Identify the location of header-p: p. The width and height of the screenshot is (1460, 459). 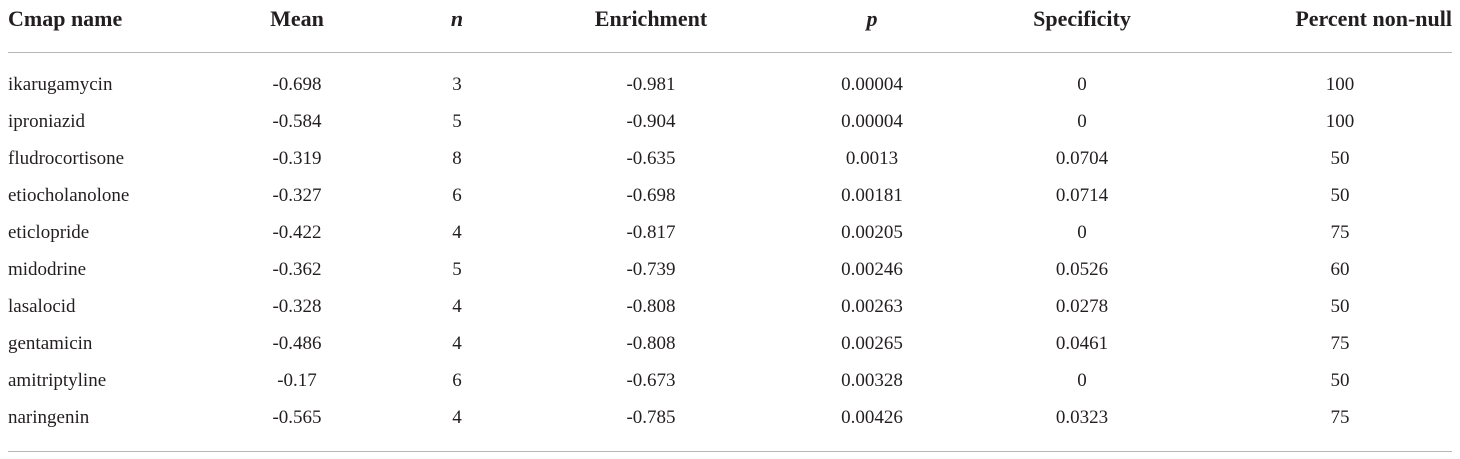
(872, 18).